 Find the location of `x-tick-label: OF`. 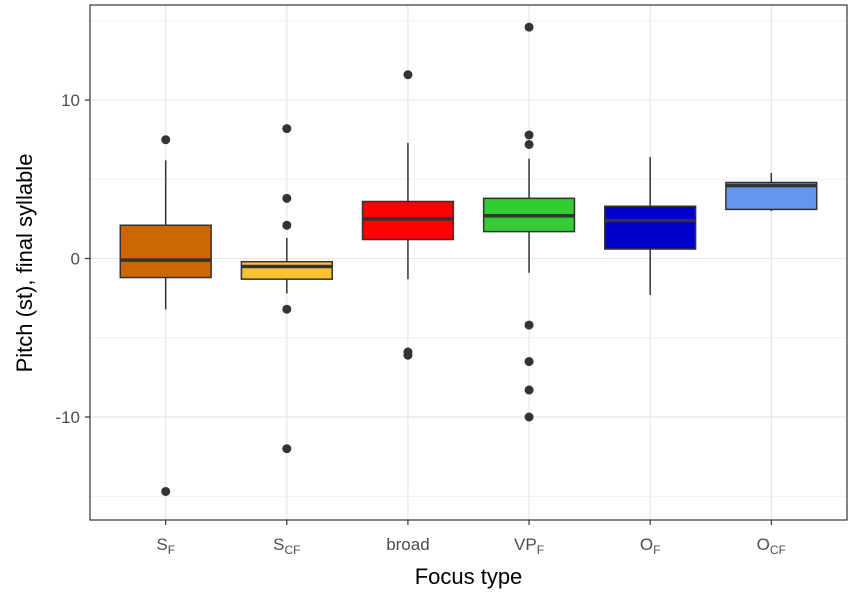

x-tick-label: OF is located at coordinates (650, 546).